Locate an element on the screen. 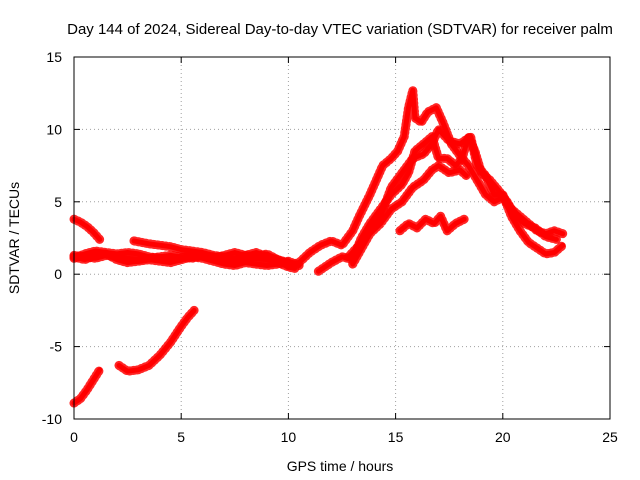 The image size is (640, 480). y-tick-label: 5 is located at coordinates (58, 202).